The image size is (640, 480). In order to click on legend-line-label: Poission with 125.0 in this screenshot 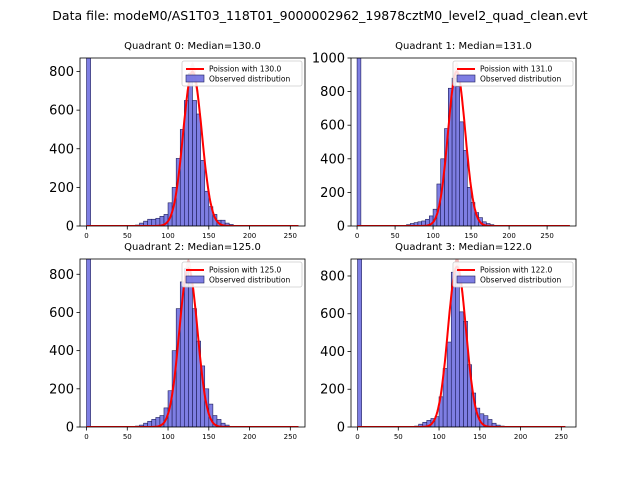, I will do `click(245, 270)`.